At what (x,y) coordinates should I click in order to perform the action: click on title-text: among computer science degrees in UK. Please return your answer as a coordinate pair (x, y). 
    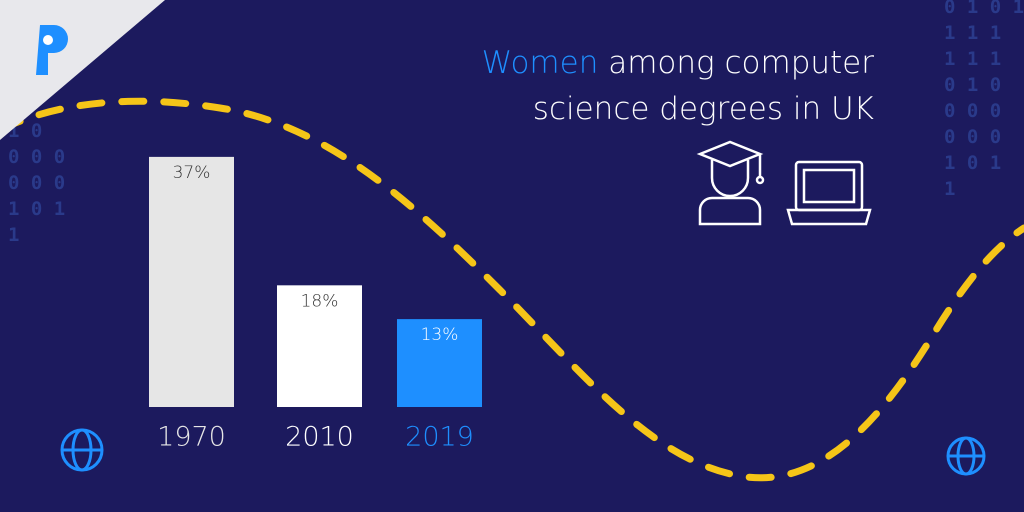
    Looking at the image, I should click on (703, 86).